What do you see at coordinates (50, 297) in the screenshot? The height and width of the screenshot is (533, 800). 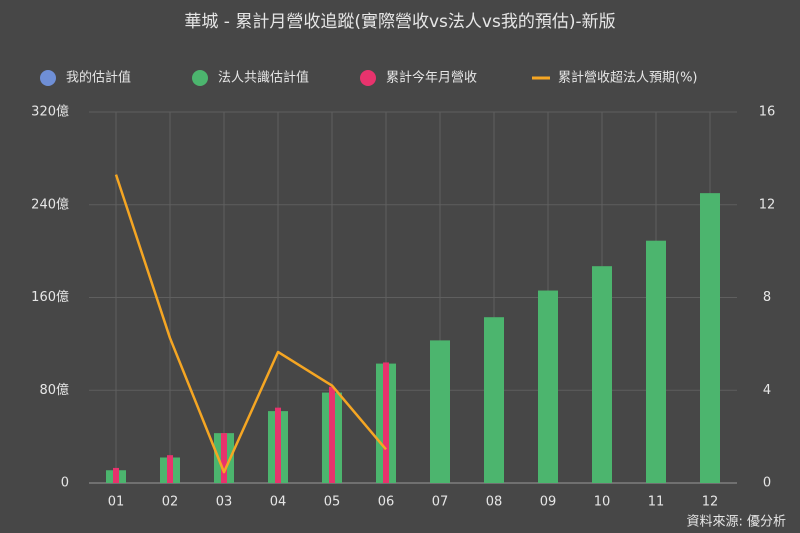 I see `y-tick-label: 160億` at bounding box center [50, 297].